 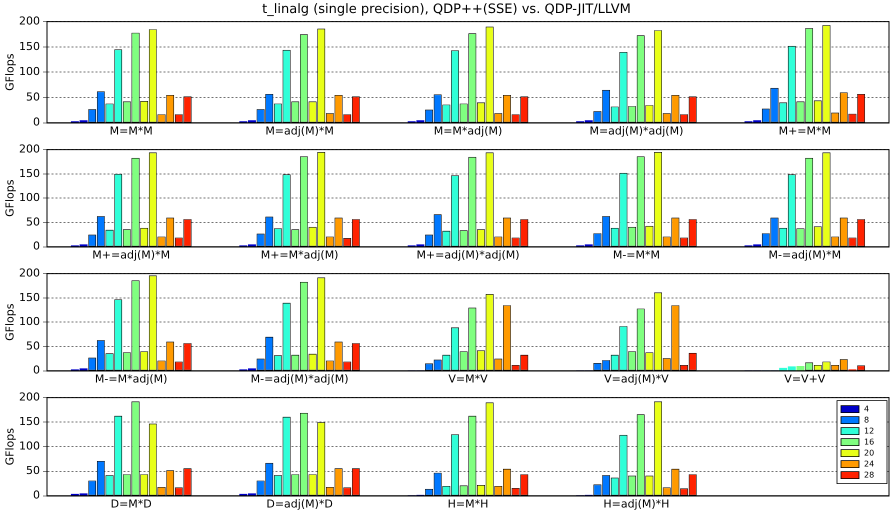 What do you see at coordinates (468, 503) in the screenshot?
I see `x-tick-label: H=M*H` at bounding box center [468, 503].